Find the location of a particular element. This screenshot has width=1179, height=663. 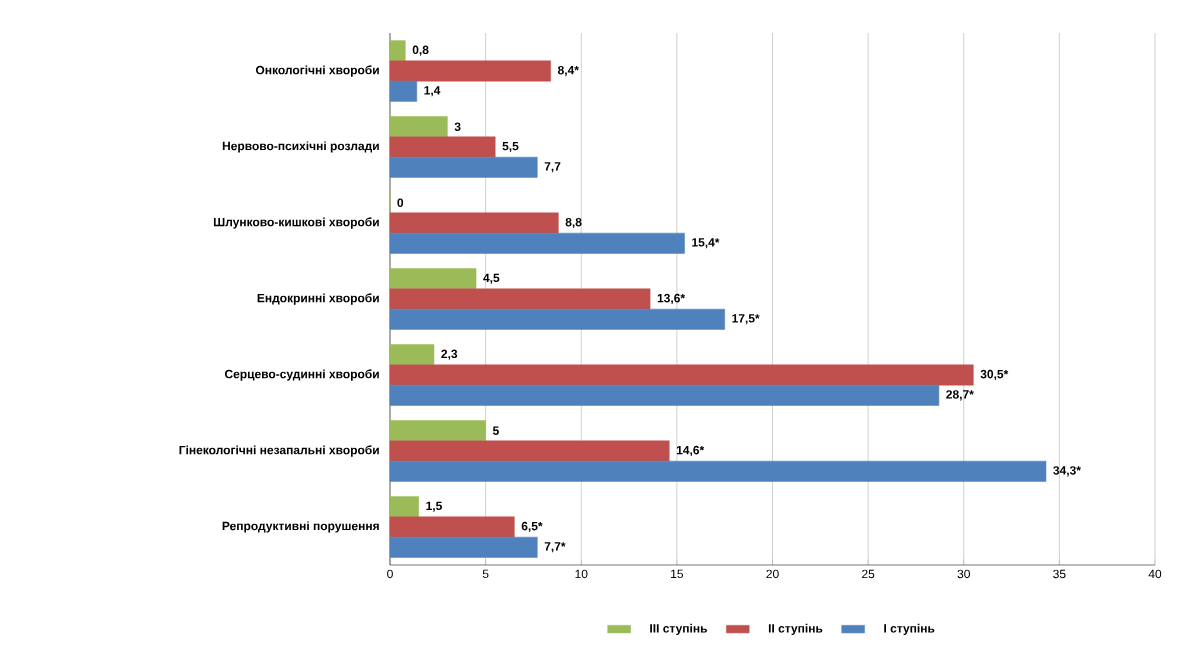

data-label: 28,7* is located at coordinates (960, 395).